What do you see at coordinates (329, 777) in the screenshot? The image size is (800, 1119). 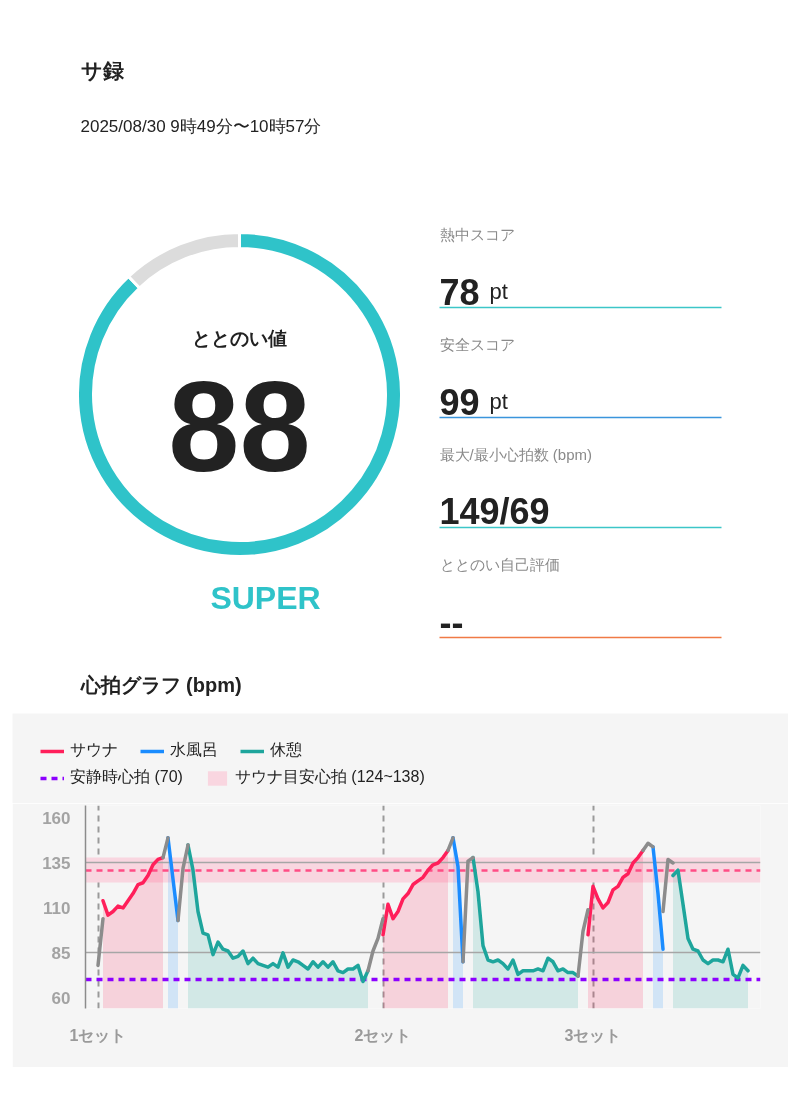 I see `legend-label: サウナ目安心拍 (124~138)` at bounding box center [329, 777].